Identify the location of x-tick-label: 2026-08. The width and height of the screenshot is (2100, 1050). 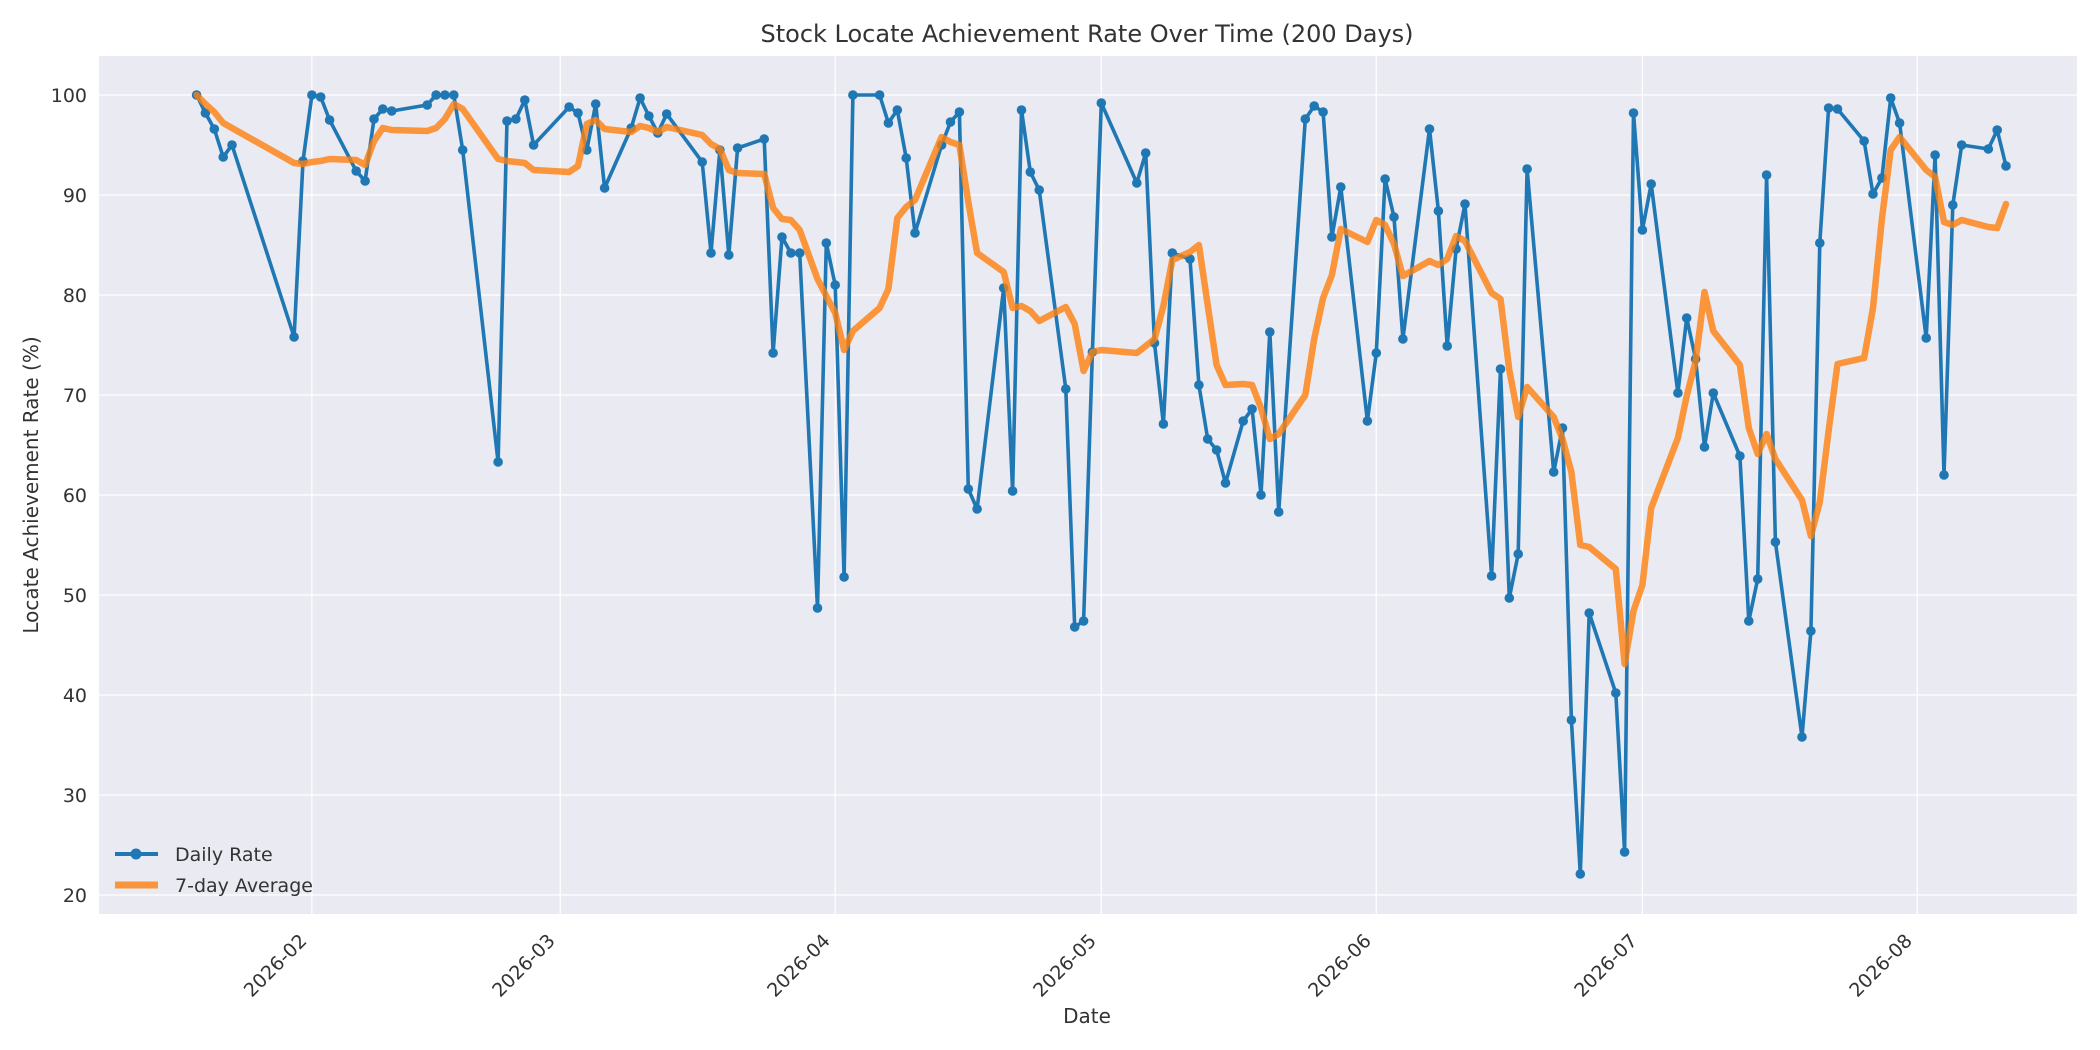
(1881, 966).